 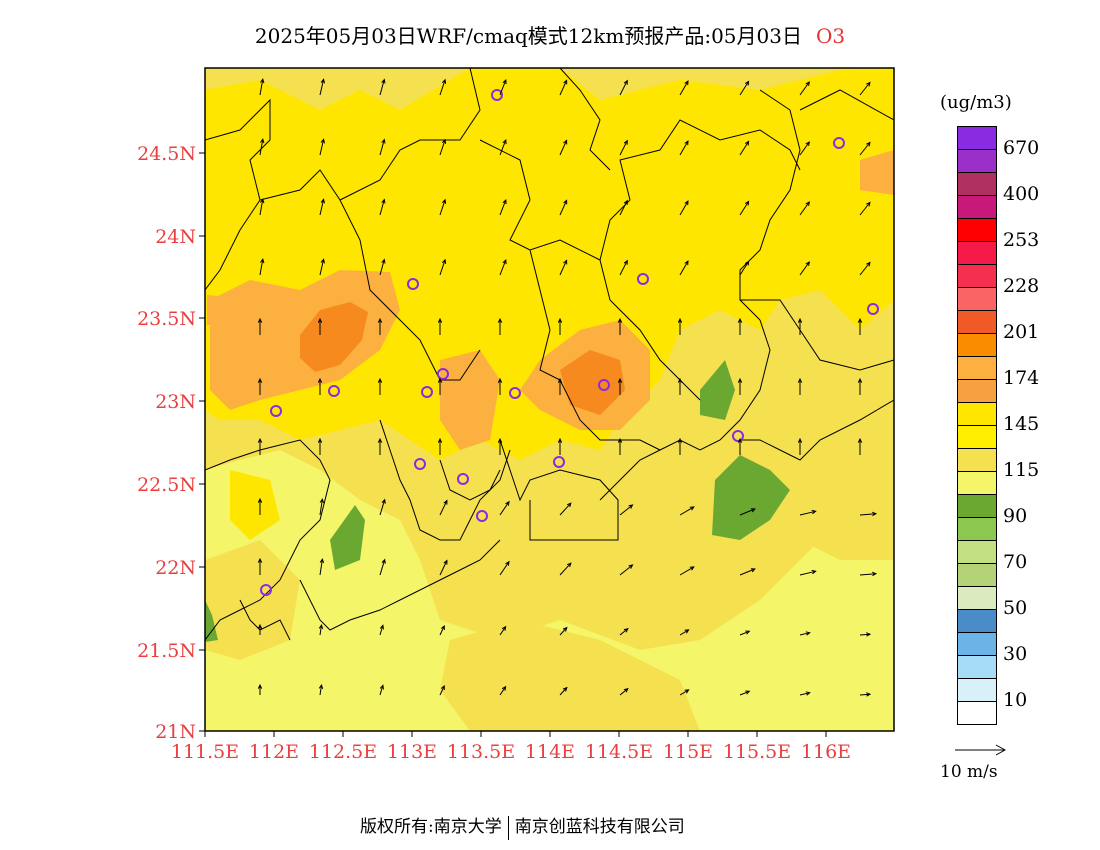 I want to click on legend-value: 145, so click(x=1021, y=424).